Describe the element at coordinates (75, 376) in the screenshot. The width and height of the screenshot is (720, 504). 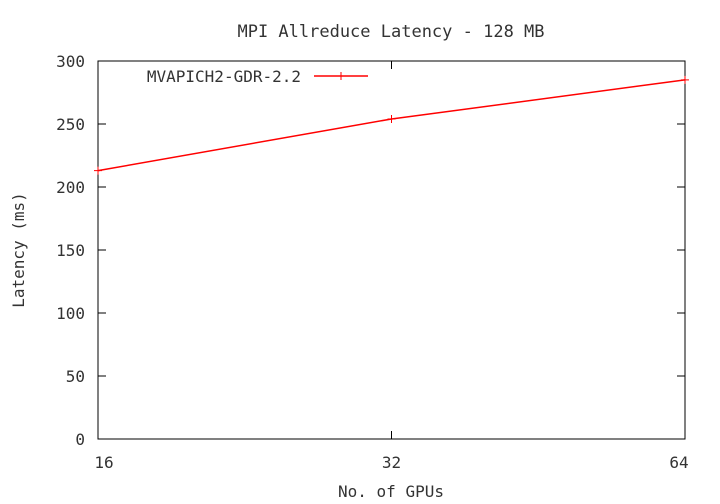
I see `y-tick-label: 50` at that location.